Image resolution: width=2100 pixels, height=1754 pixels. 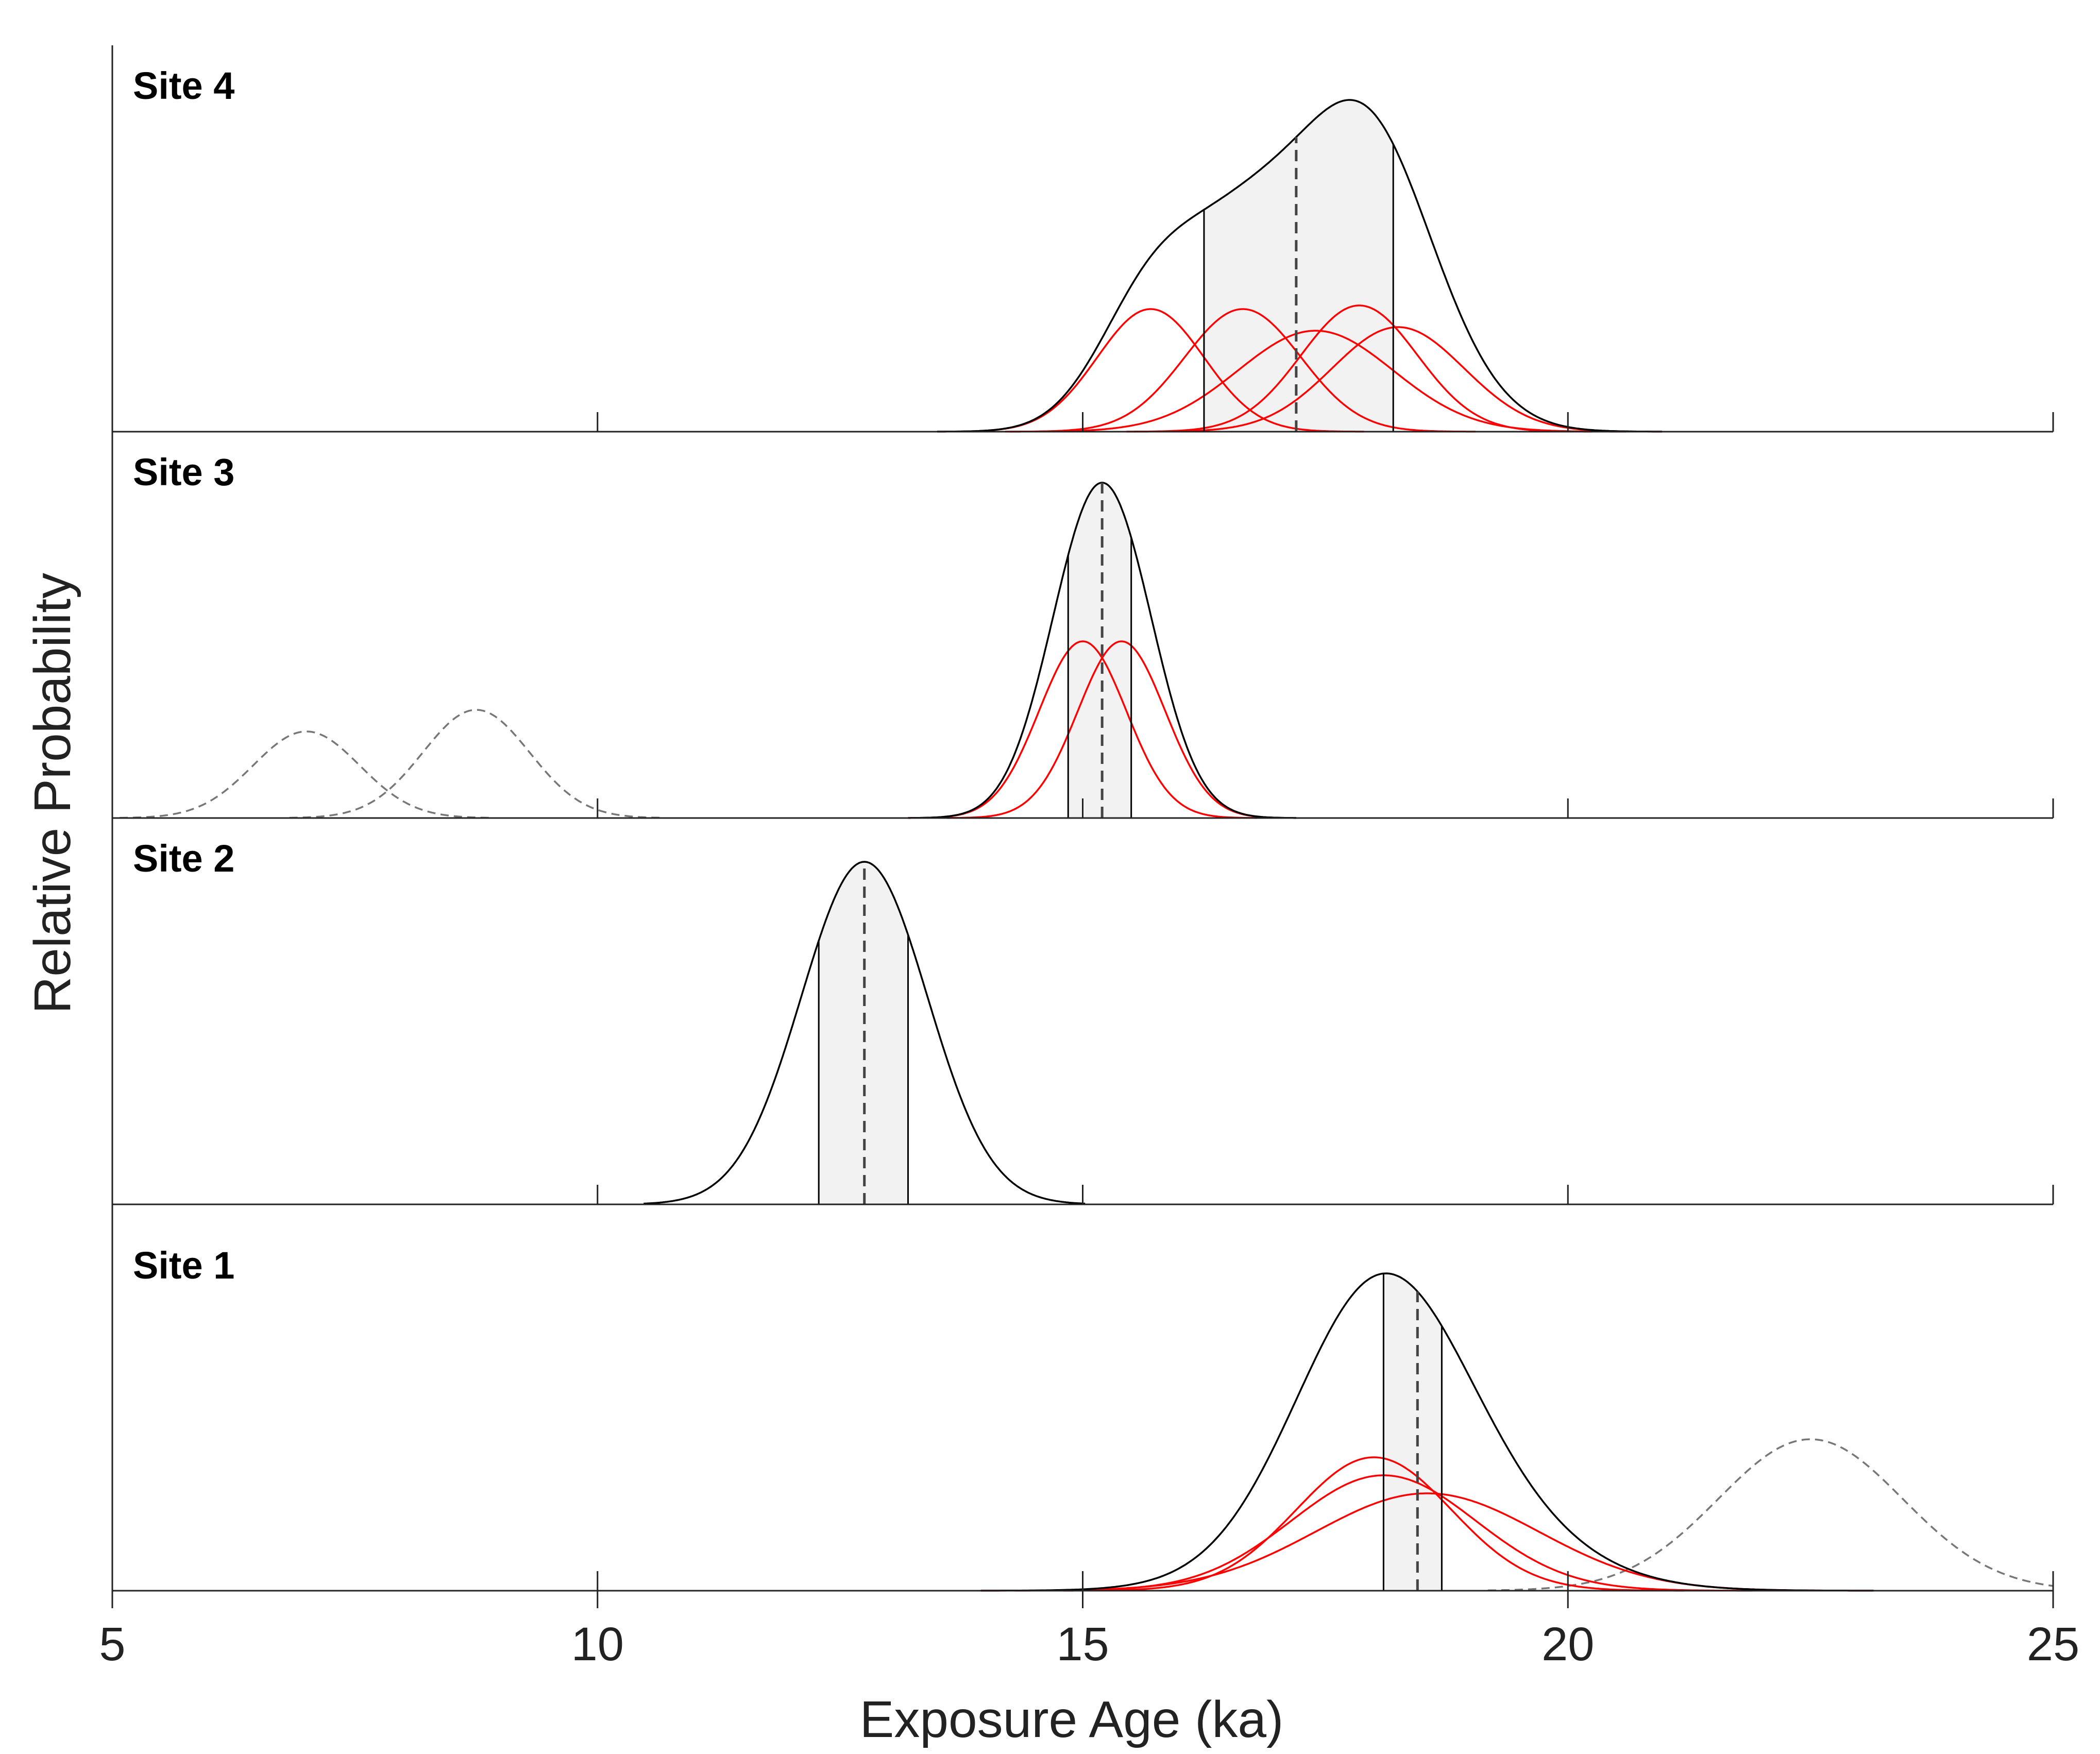 What do you see at coordinates (112, 1645) in the screenshot?
I see `x-tick-label: 5` at bounding box center [112, 1645].